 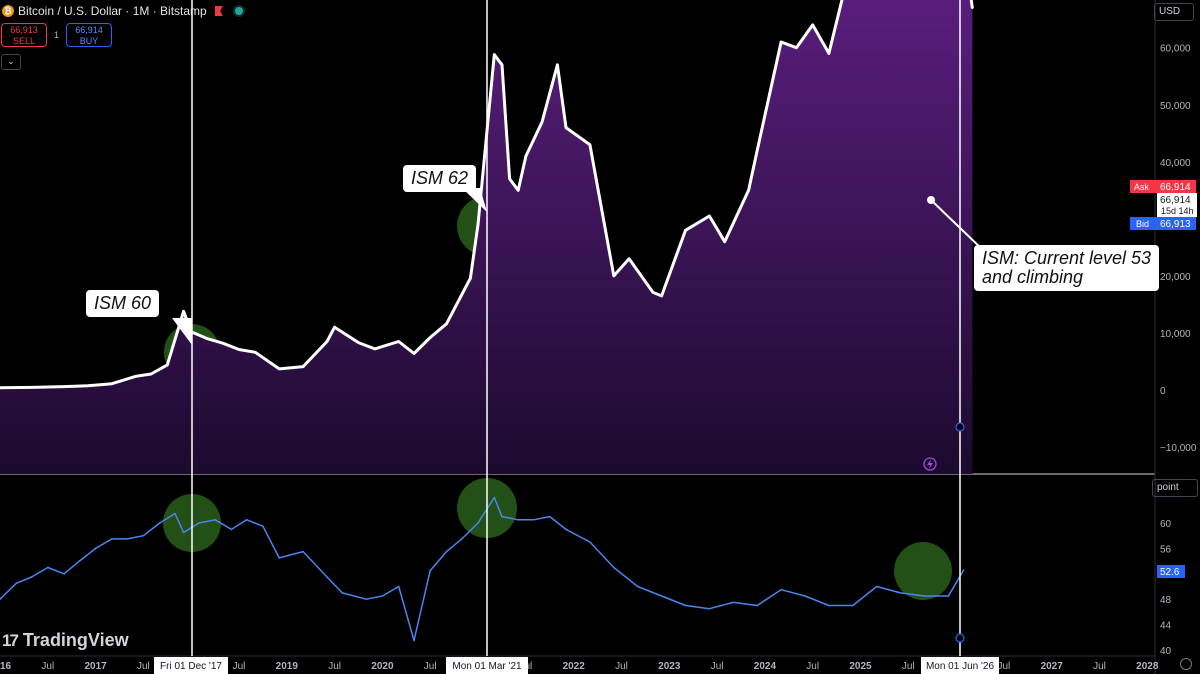 I want to click on date-label-jun26-bg, so click(x=960, y=665).